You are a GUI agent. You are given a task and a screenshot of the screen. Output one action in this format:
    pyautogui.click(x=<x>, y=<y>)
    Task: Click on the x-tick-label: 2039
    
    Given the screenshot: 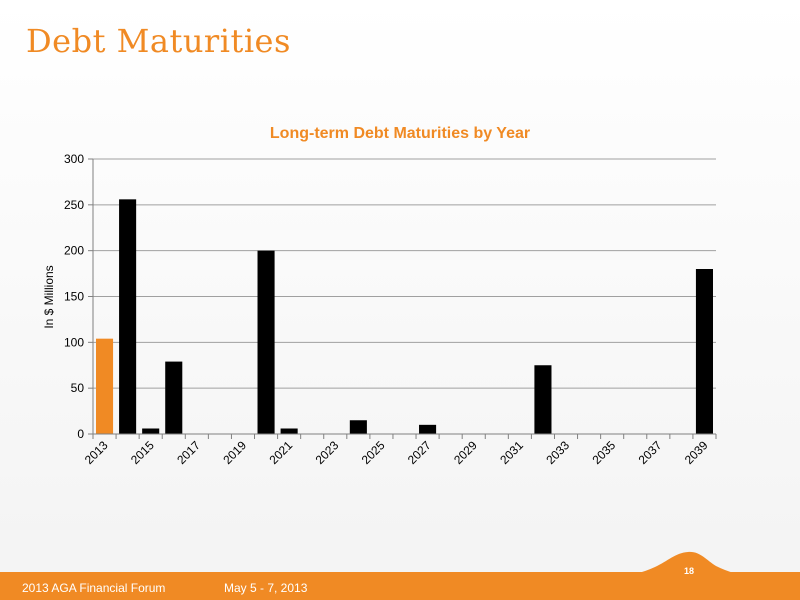 What is the action you would take?
    pyautogui.click(x=696, y=452)
    